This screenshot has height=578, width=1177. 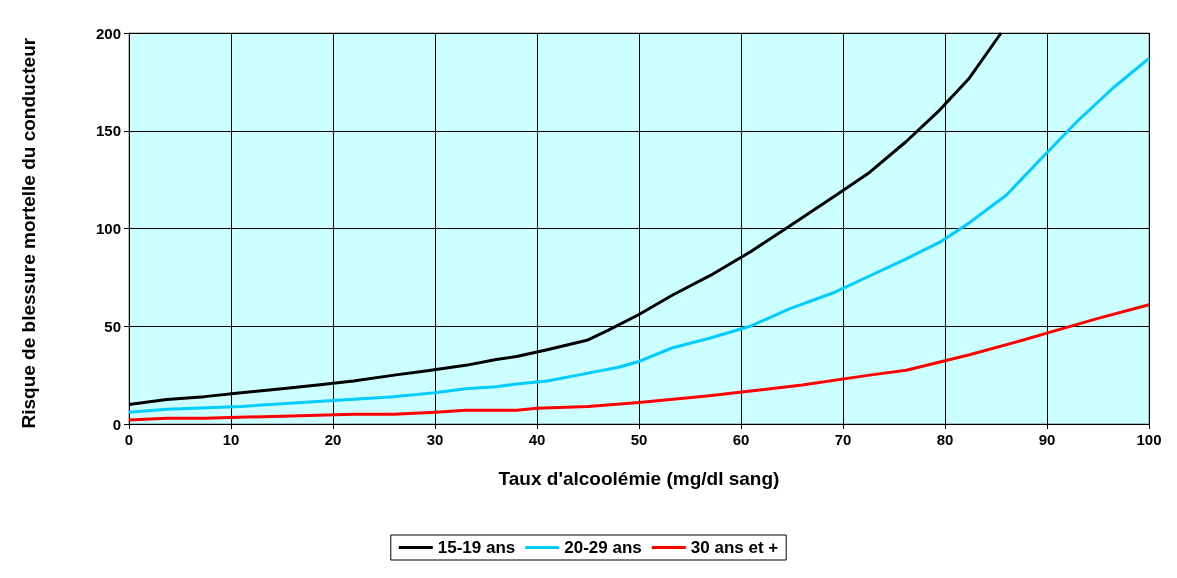 What do you see at coordinates (639, 439) in the screenshot?
I see `x-tick-label: 50` at bounding box center [639, 439].